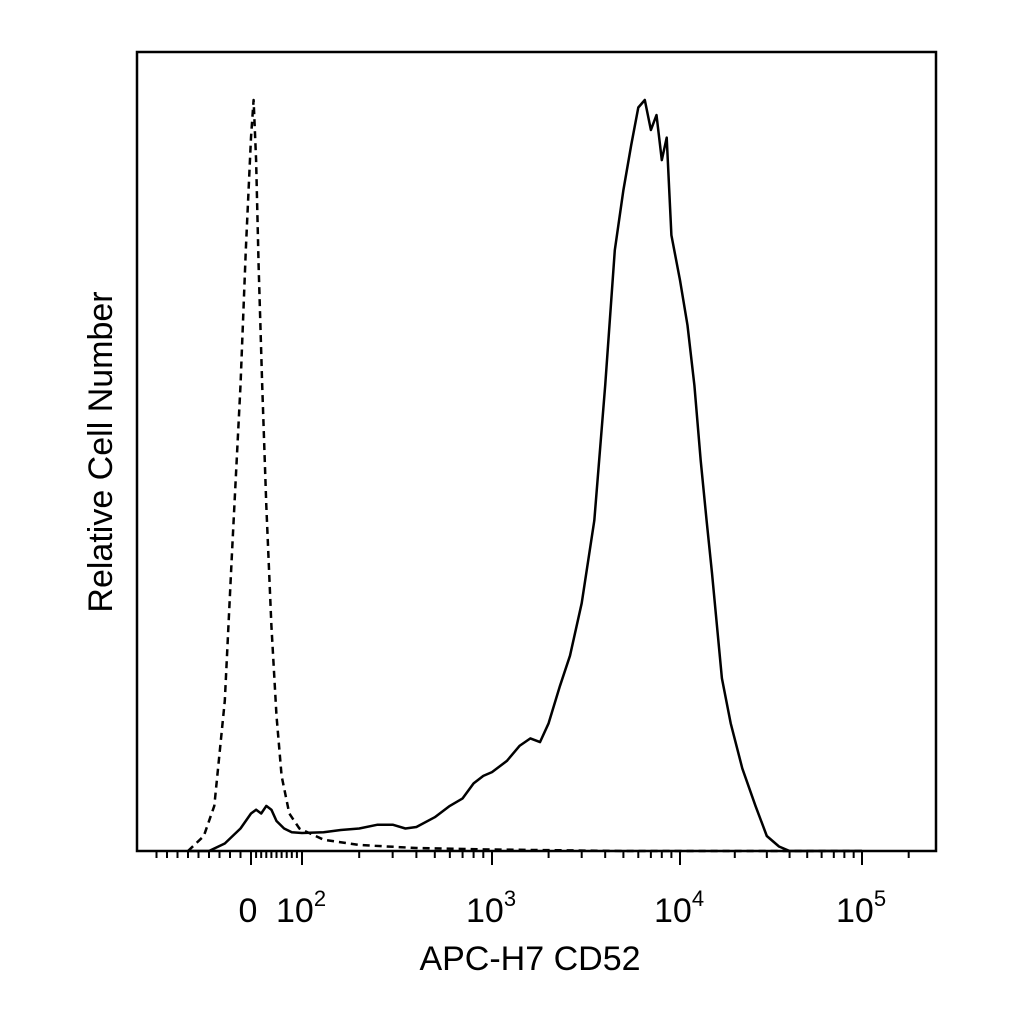 The height and width of the screenshot is (1024, 1024). Describe the element at coordinates (532, 858) in the screenshot. I see `x-axis-ticks` at that location.